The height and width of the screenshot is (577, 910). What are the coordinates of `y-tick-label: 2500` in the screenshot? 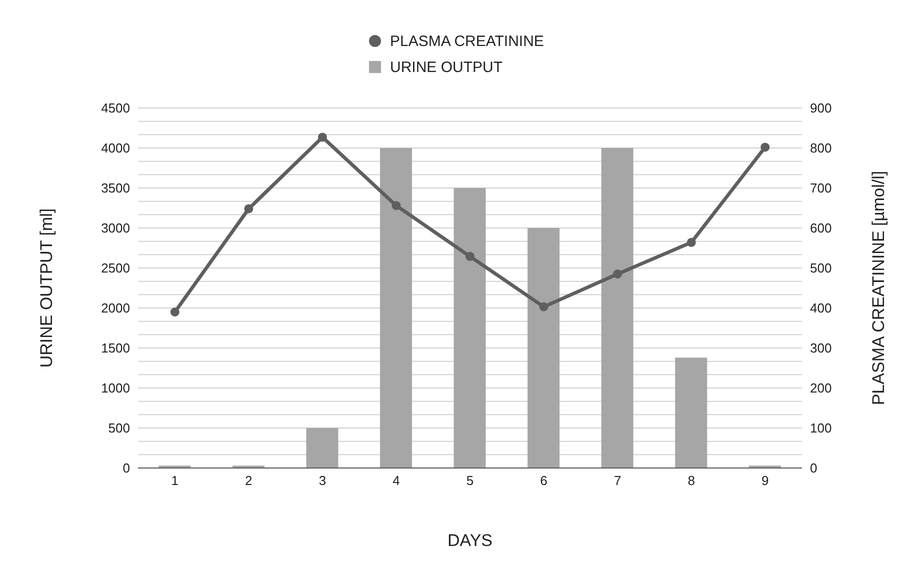 It's located at (115, 268).